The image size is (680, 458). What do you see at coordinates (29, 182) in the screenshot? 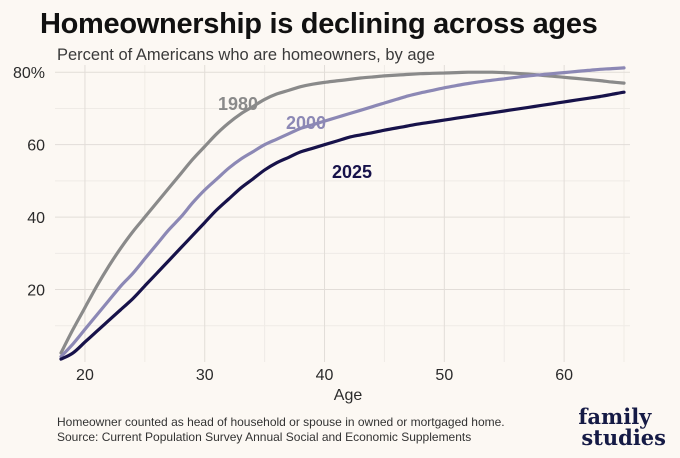
I see `y-axis-ticks: 20 40 60 80%` at bounding box center [29, 182].